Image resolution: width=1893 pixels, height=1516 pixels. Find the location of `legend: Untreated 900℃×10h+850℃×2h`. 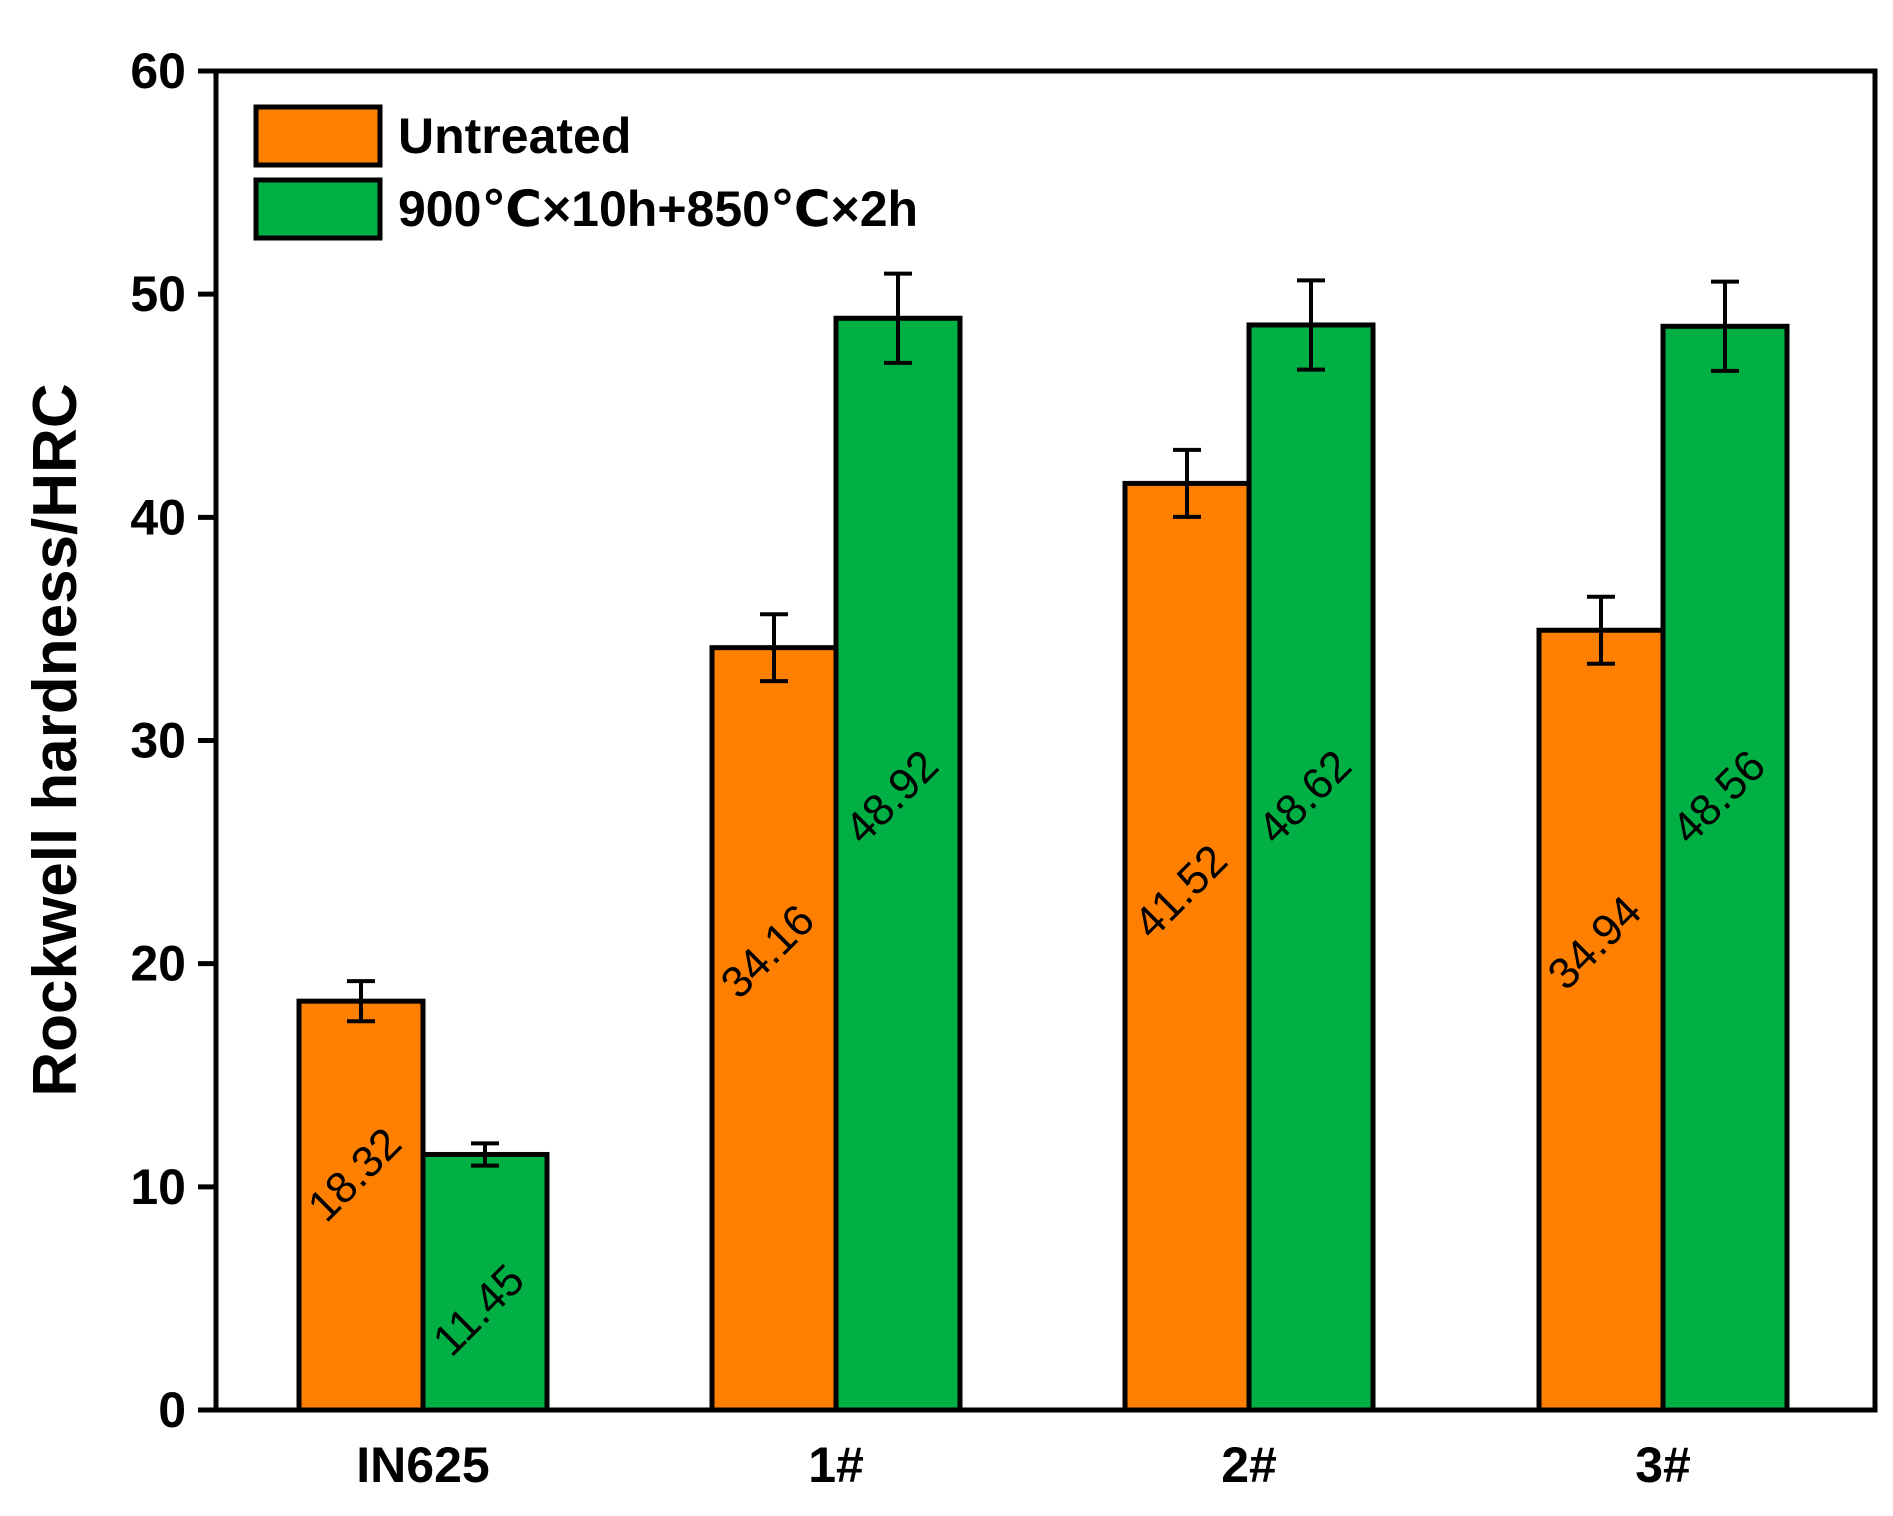

legend: Untreated 900℃×10h+850℃×2h is located at coordinates (585, 172).